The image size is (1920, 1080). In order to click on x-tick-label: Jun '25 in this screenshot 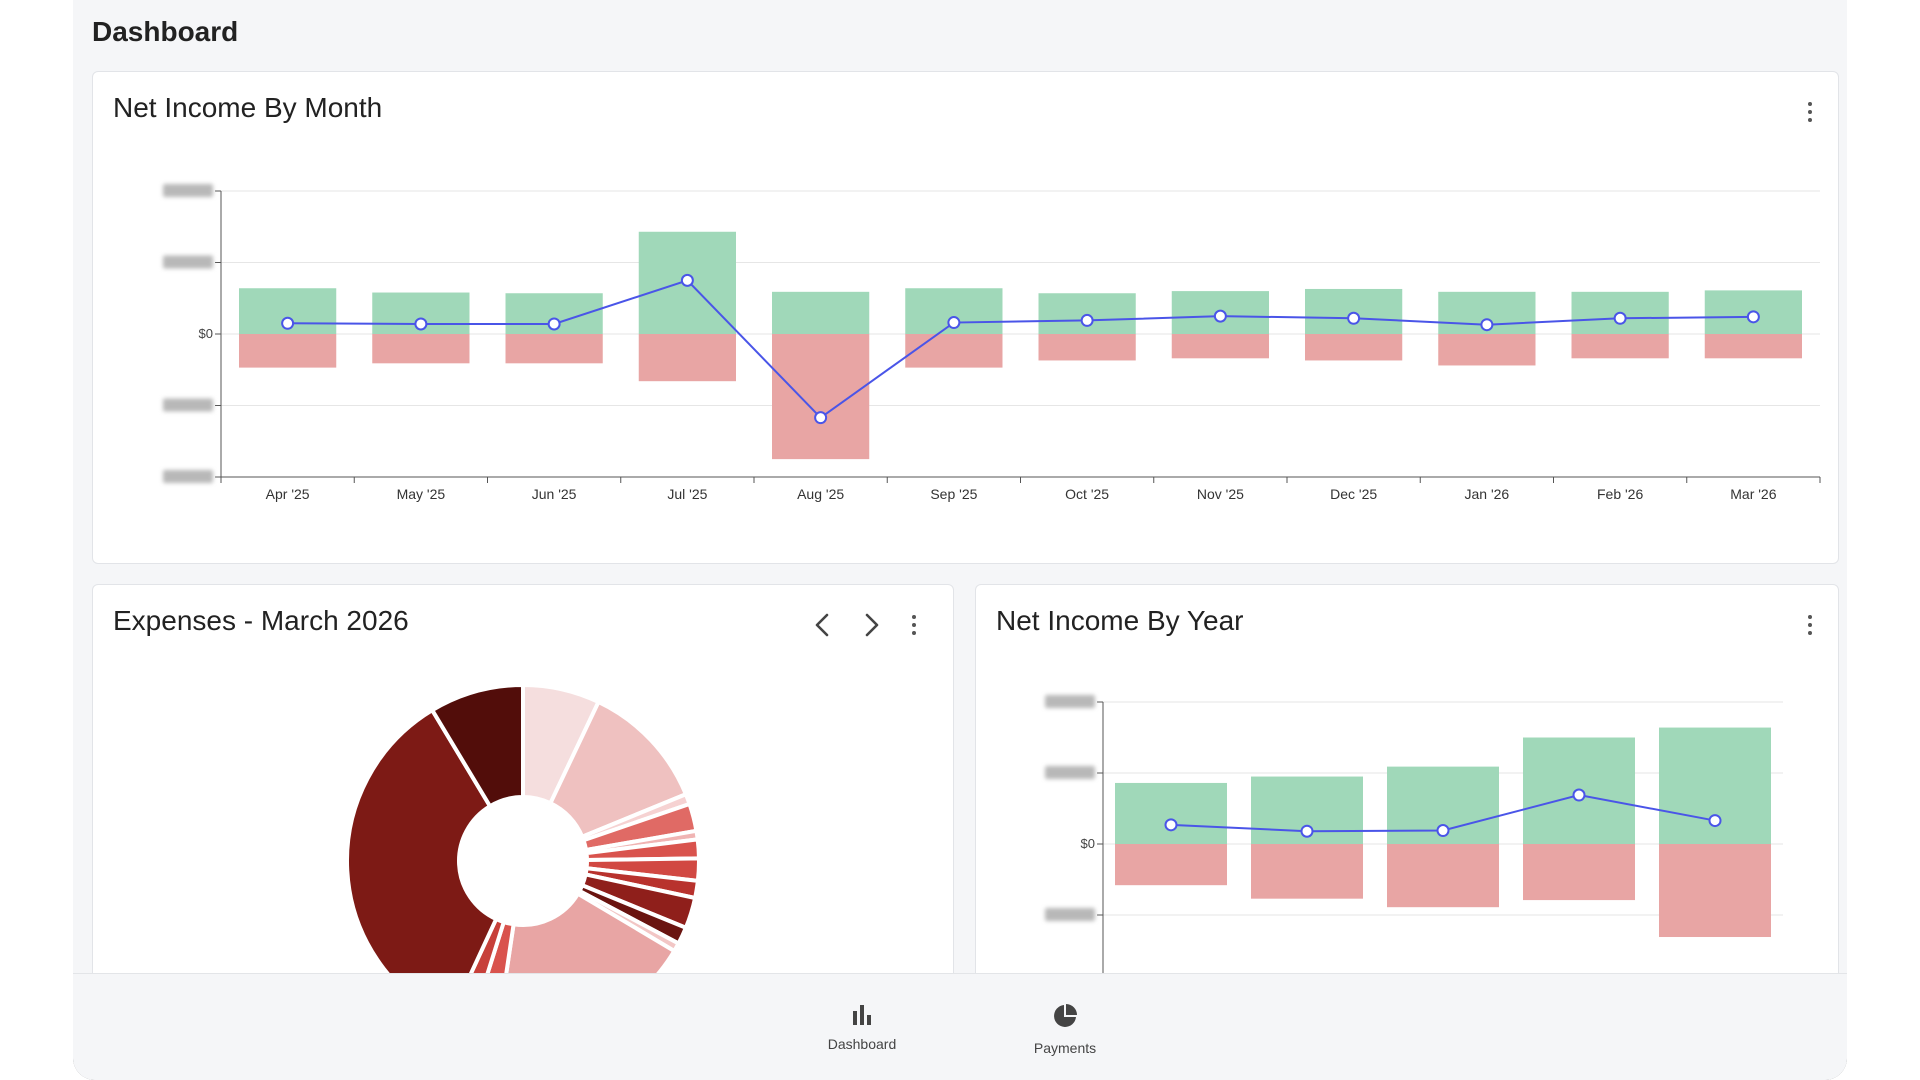, I will do `click(554, 494)`.